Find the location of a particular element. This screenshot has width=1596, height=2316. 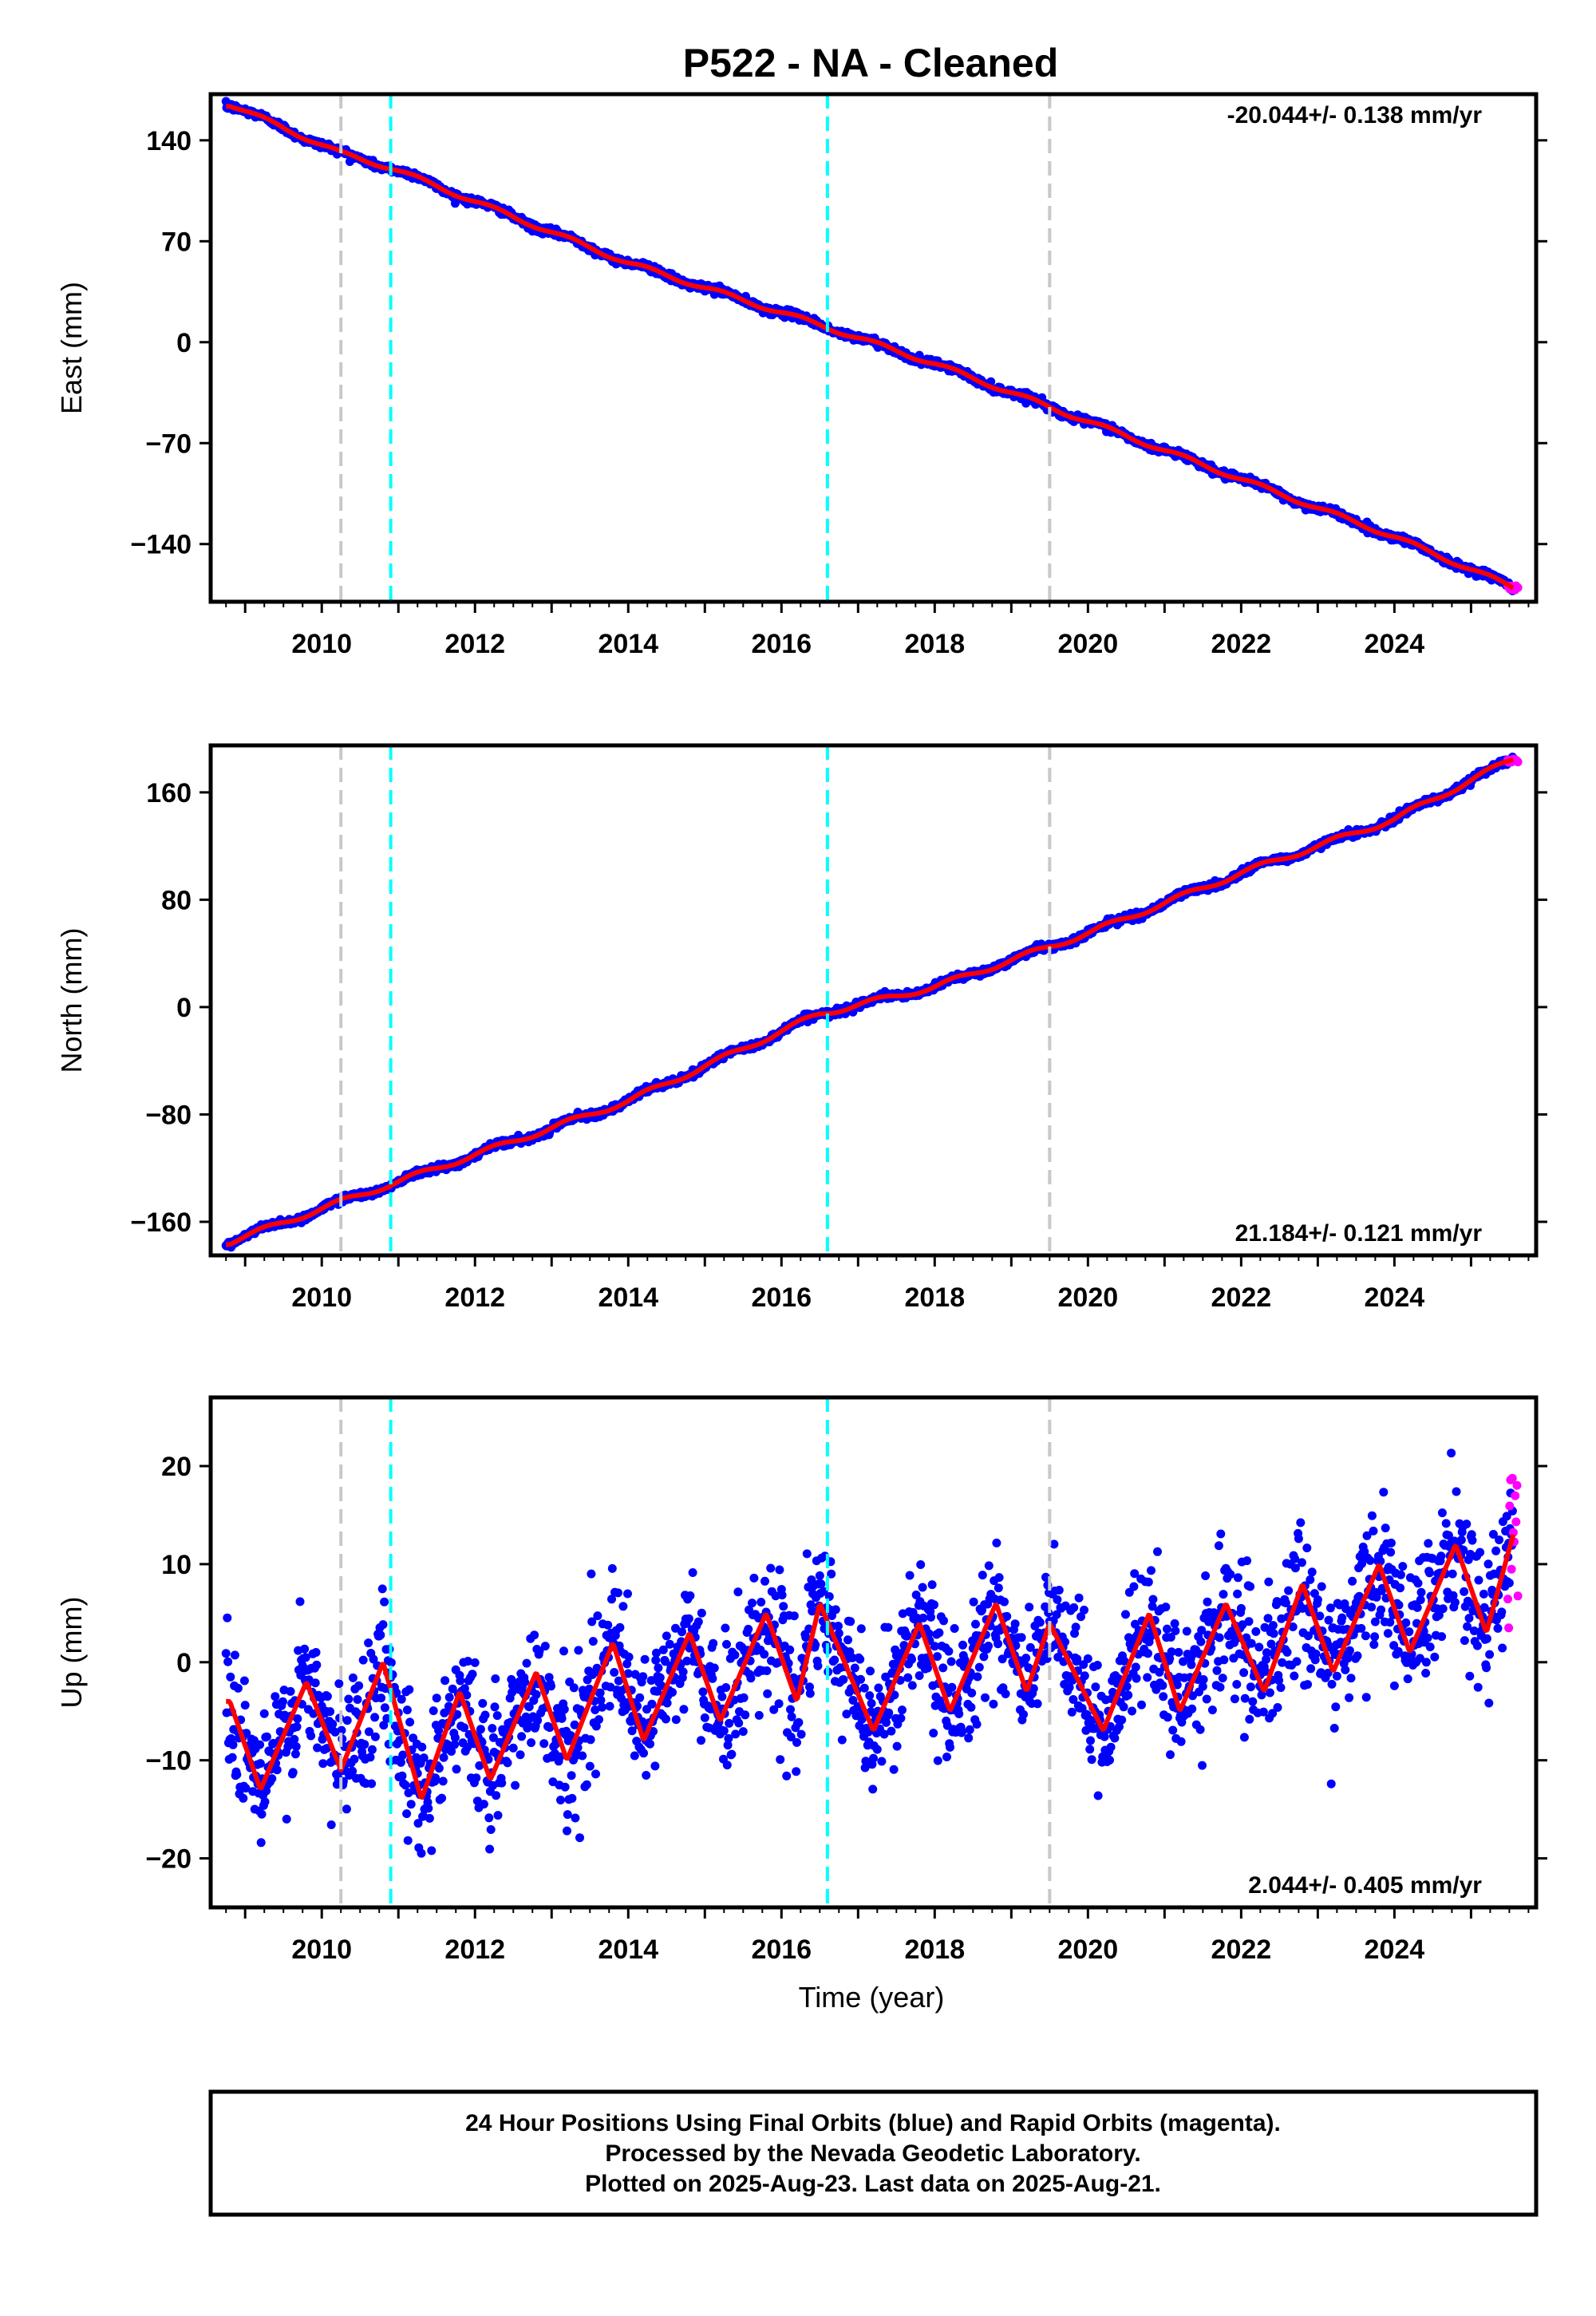

velocity-annotation: 2.044+/- 0.405 mm/yr is located at coordinates (1365, 1885).